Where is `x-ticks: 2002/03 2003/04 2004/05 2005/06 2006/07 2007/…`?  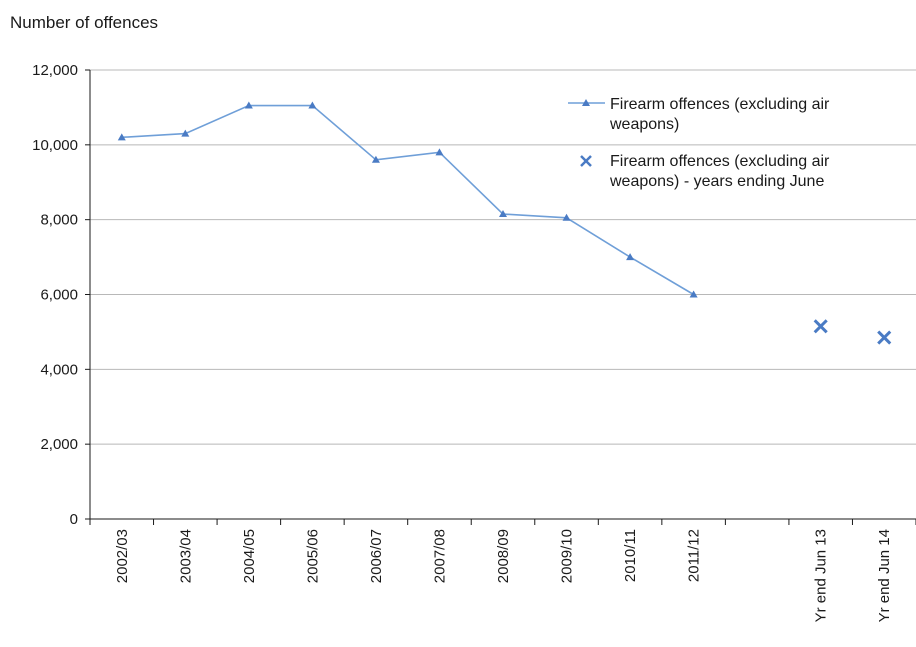 x-ticks: 2002/03 2003/04 2004/05 2005/06 2006/07 2007/… is located at coordinates (502, 570).